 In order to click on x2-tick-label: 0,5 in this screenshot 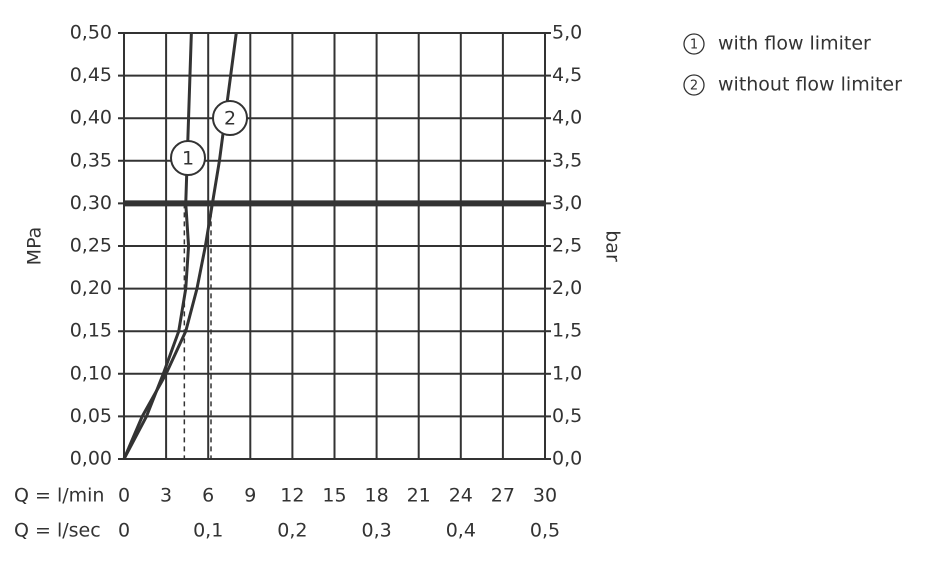, I will do `click(545, 531)`.